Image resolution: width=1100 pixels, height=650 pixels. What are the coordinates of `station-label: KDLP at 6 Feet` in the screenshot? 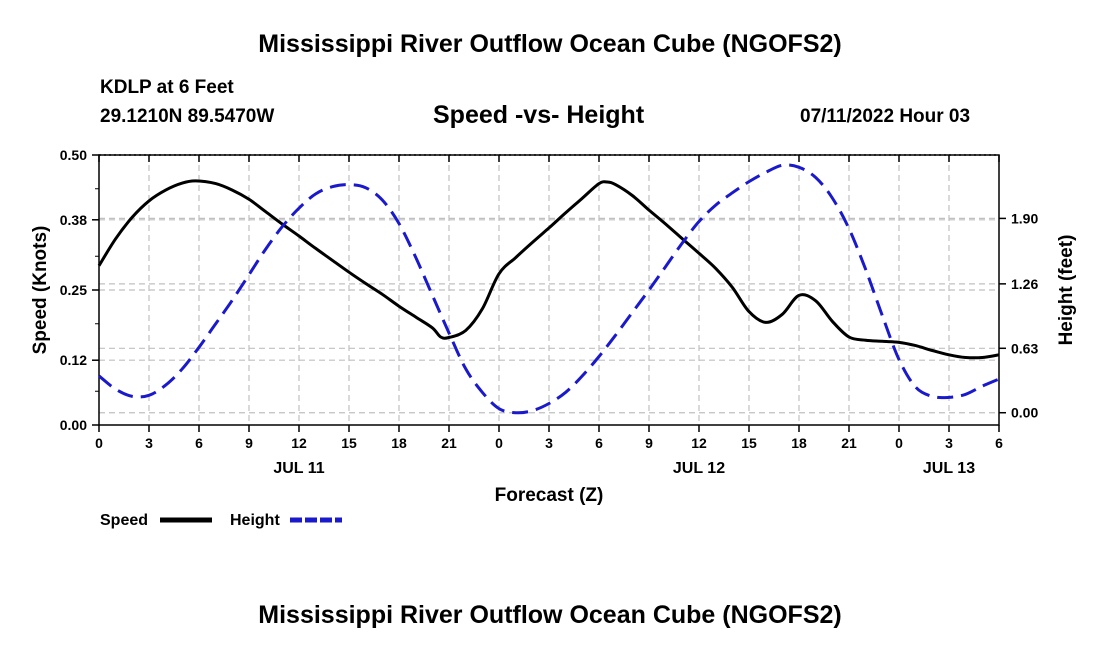 It's located at (167, 87).